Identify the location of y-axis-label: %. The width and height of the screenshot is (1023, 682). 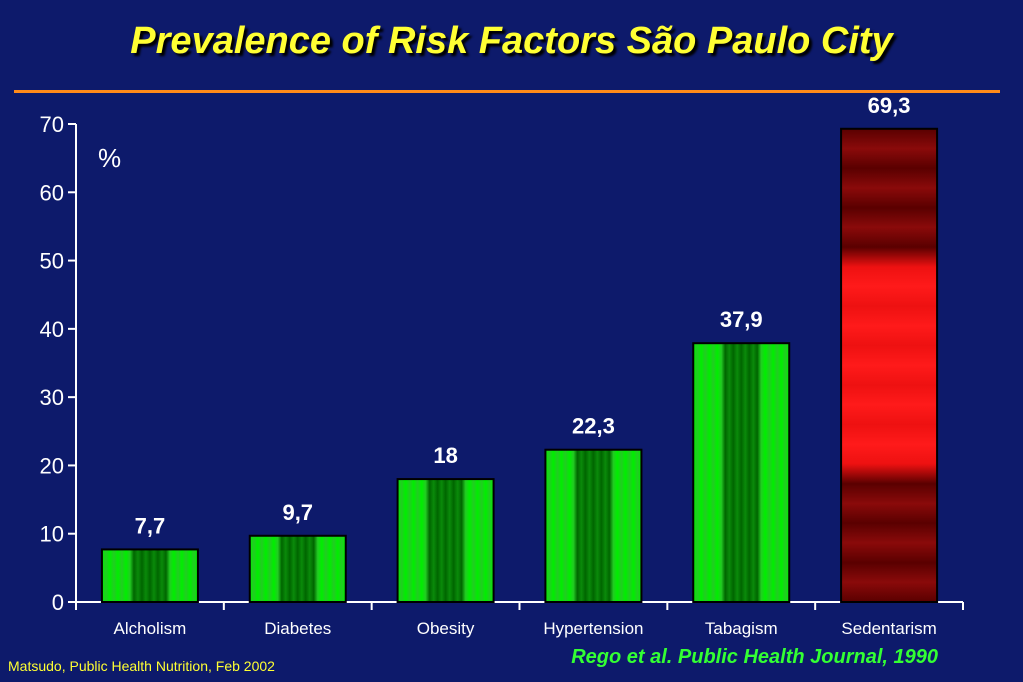
(109, 158).